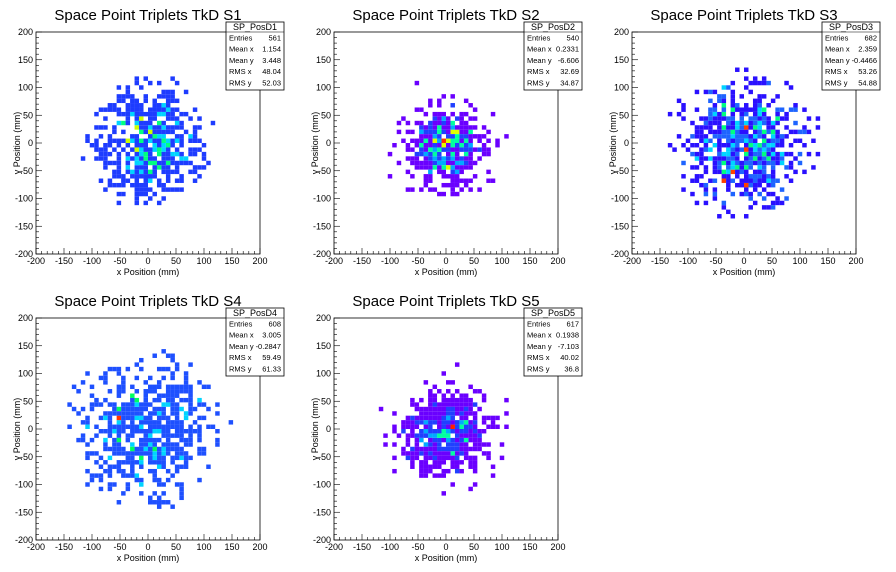 The height and width of the screenshot is (572, 896). Describe the element at coordinates (240, 82) in the screenshot. I see `stats-label: RMS y` at that location.